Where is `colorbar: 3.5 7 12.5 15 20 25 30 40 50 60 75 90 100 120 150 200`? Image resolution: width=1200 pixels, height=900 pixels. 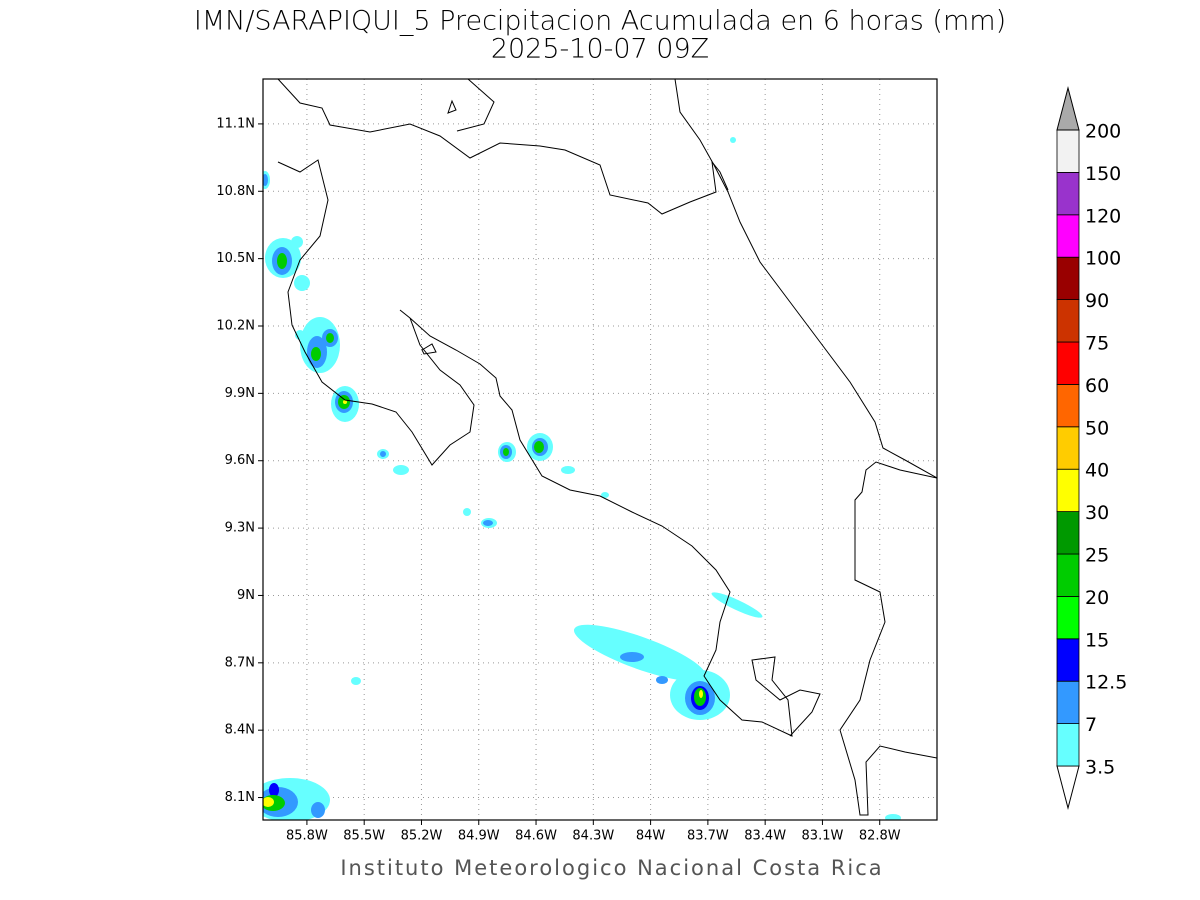 colorbar: 3.5 7 12.5 15 20 25 30 40 50 60 75 90 100 120 150 200 is located at coordinates (1091, 448).